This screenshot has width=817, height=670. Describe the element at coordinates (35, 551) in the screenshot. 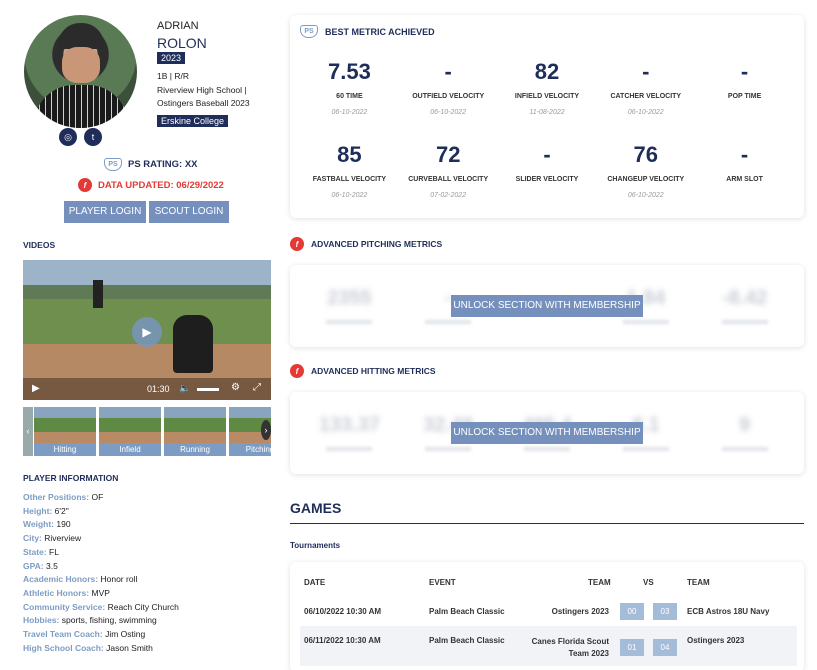

I see `info-key: State:` at that location.